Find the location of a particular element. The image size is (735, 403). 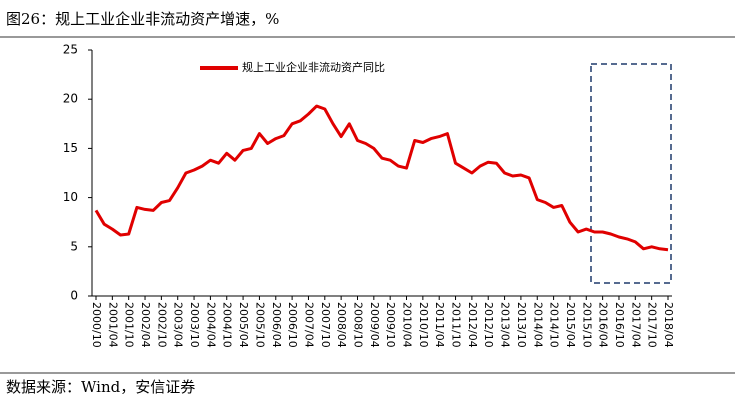

x-tick-label: 2011/04 is located at coordinates (439, 325).